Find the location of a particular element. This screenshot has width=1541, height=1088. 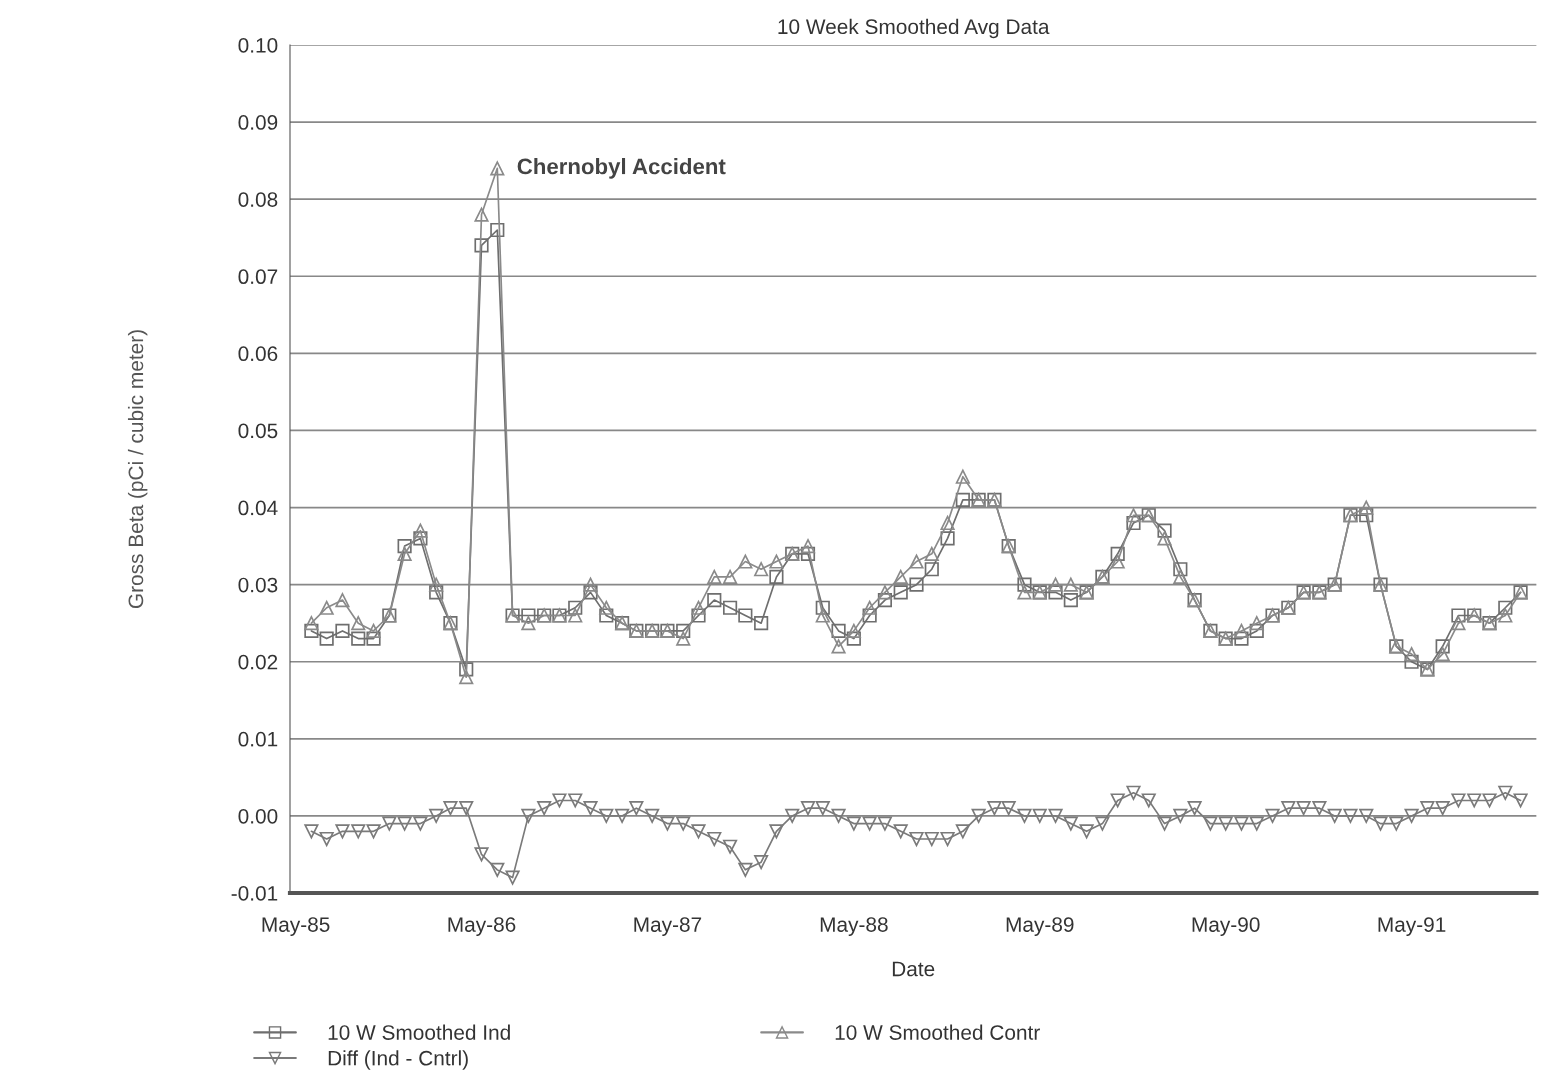

y-tick-label: 0.06 is located at coordinates (258, 354).